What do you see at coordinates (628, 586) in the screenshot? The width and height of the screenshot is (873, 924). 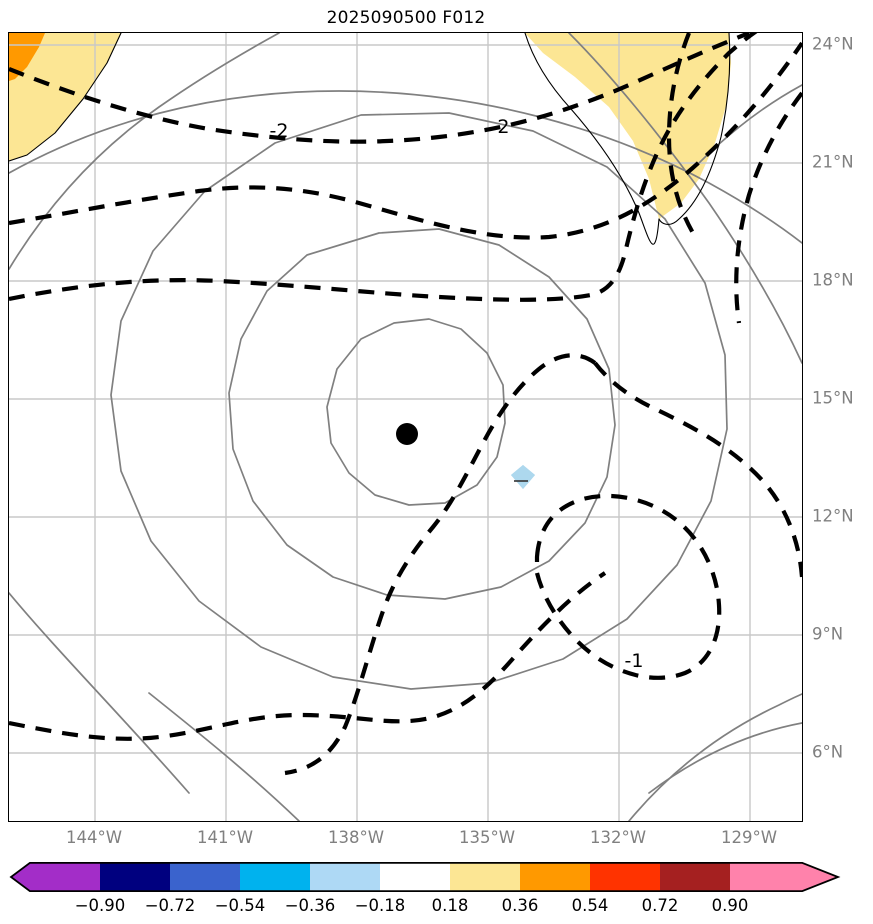 I see `dashed-contour-oval-minus1` at bounding box center [628, 586].